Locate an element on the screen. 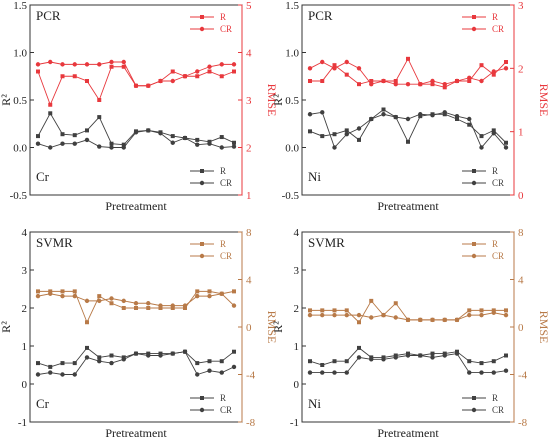 This screenshot has width=550, height=438. right-tick-label: -8 is located at coordinates (251, 423).